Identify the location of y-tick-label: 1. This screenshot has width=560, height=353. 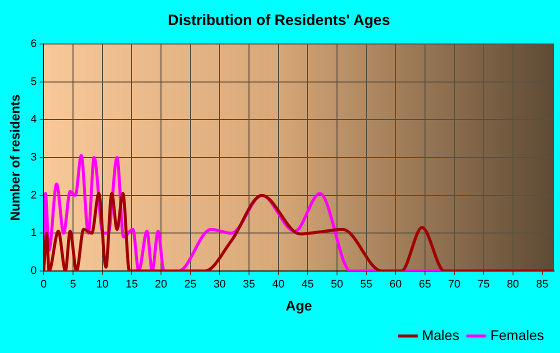
(33, 233).